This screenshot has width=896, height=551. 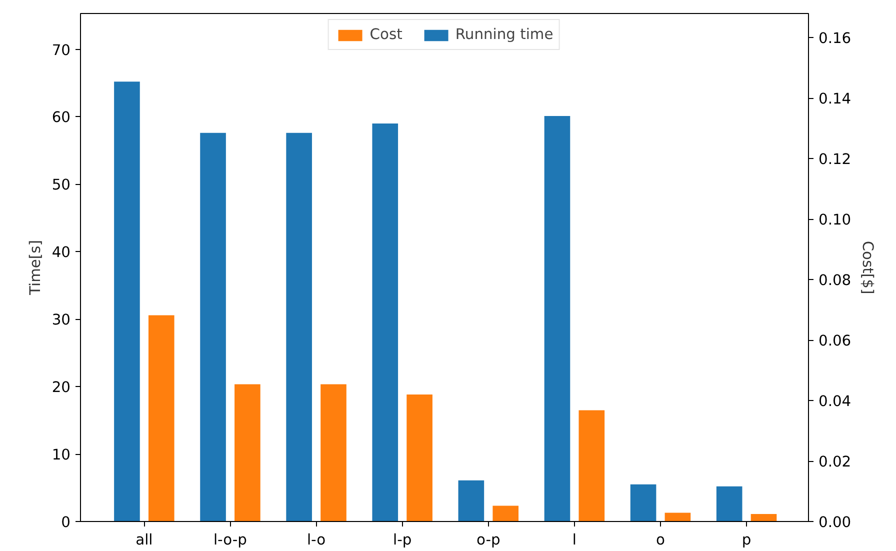 What do you see at coordinates (61, 185) in the screenshot?
I see `y-tick-label: 50` at bounding box center [61, 185].